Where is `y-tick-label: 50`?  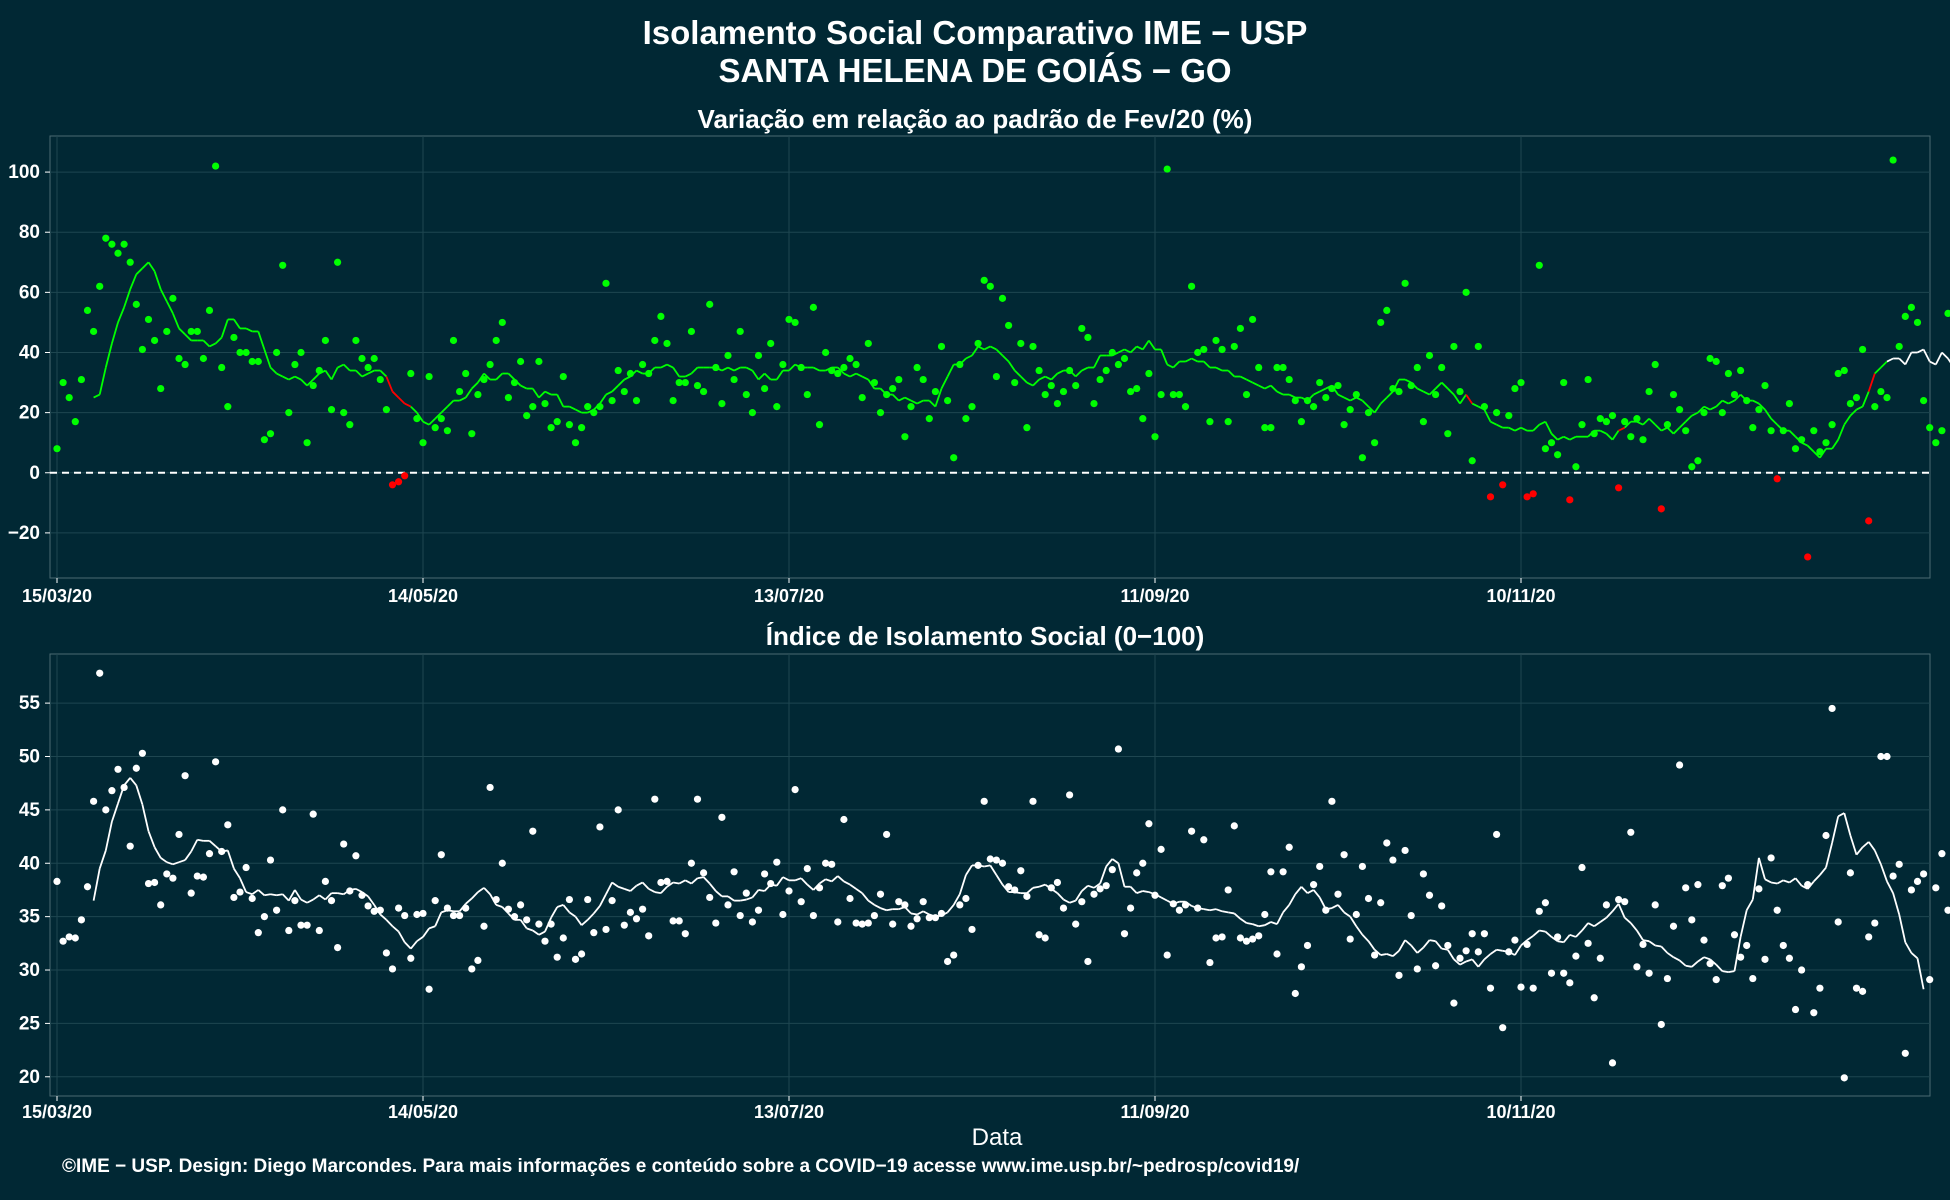 y-tick-label: 50 is located at coordinates (29, 756).